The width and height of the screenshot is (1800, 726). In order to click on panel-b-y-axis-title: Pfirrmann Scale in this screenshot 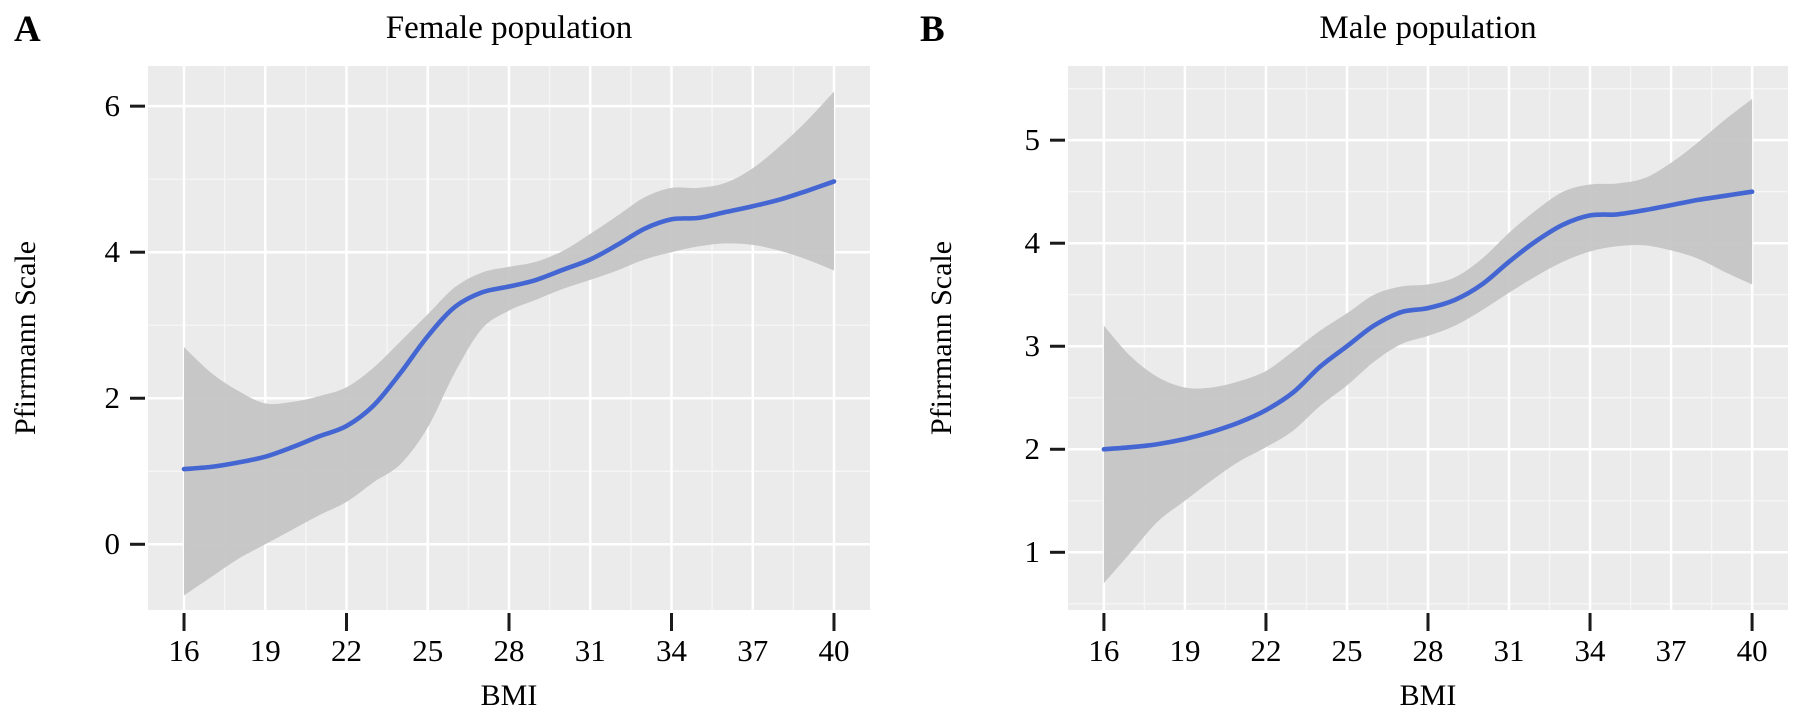, I will do `click(941, 338)`.